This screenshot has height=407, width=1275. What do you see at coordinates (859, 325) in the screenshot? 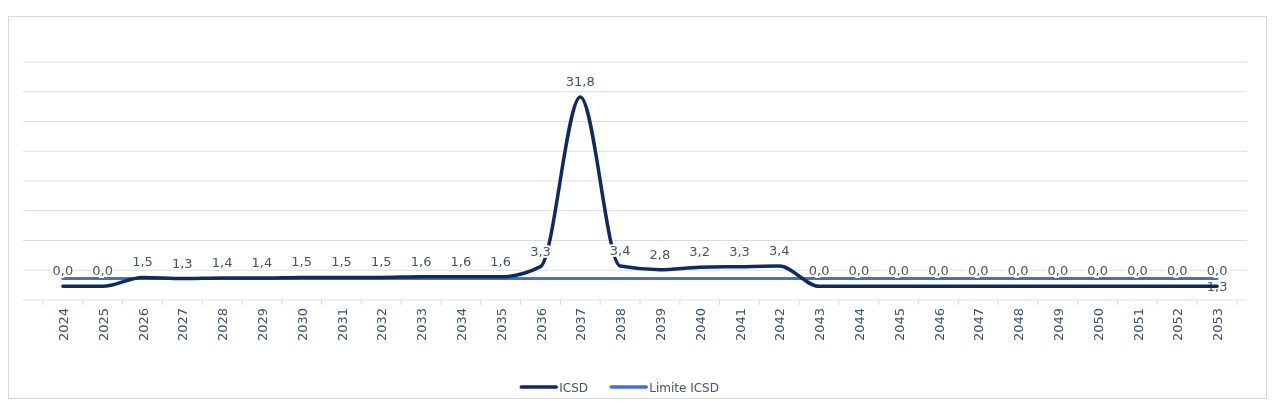
I see `x-tick-label: 2044` at bounding box center [859, 325].